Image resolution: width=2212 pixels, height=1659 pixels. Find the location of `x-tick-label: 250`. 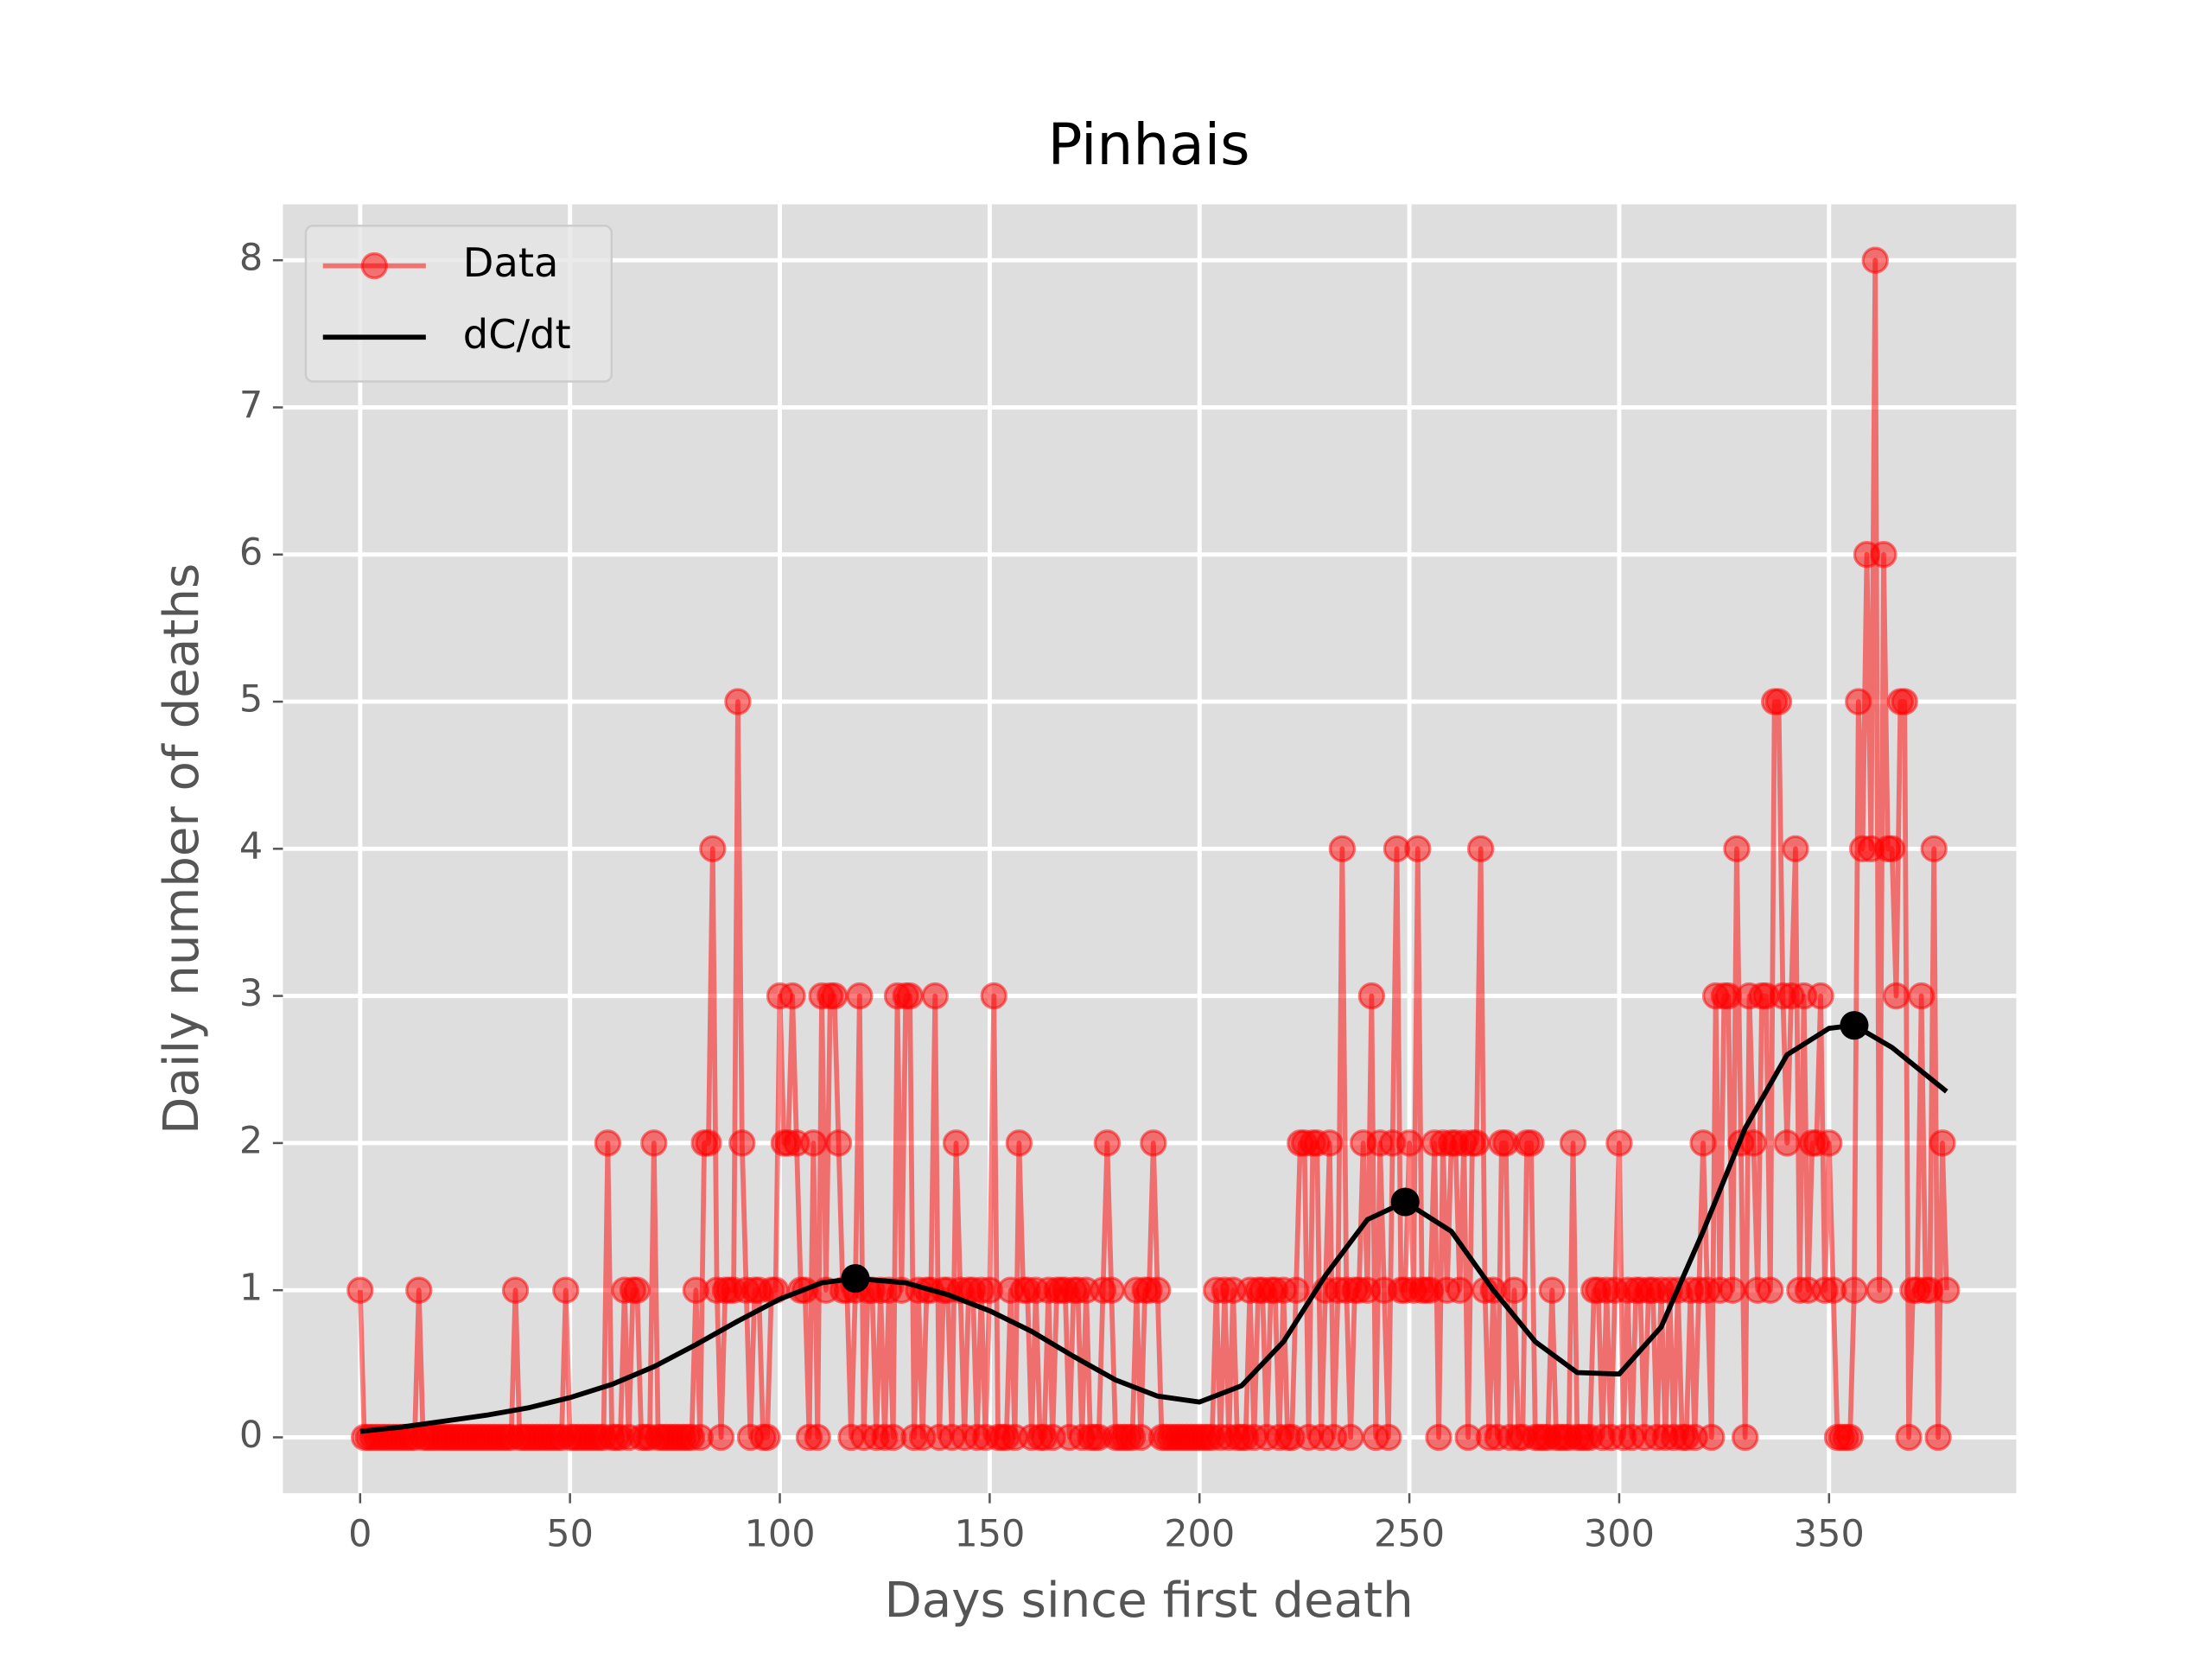

x-tick-label: 250 is located at coordinates (1409, 1533).